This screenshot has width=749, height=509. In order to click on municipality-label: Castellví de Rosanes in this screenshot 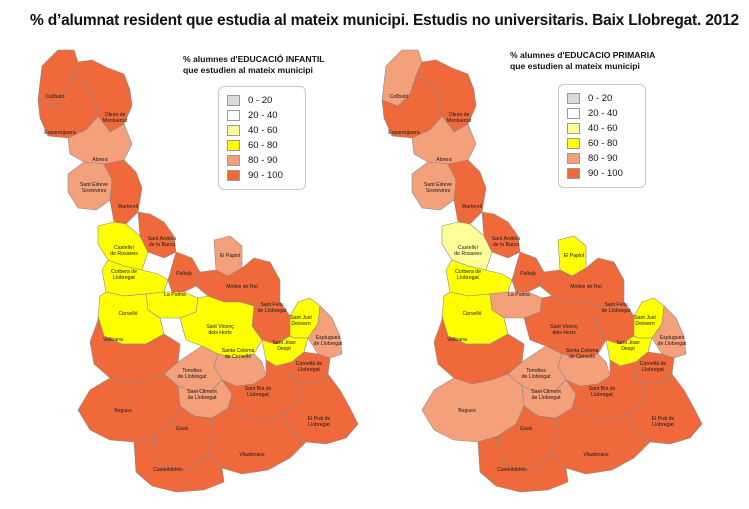, I will do `click(124, 251)`.